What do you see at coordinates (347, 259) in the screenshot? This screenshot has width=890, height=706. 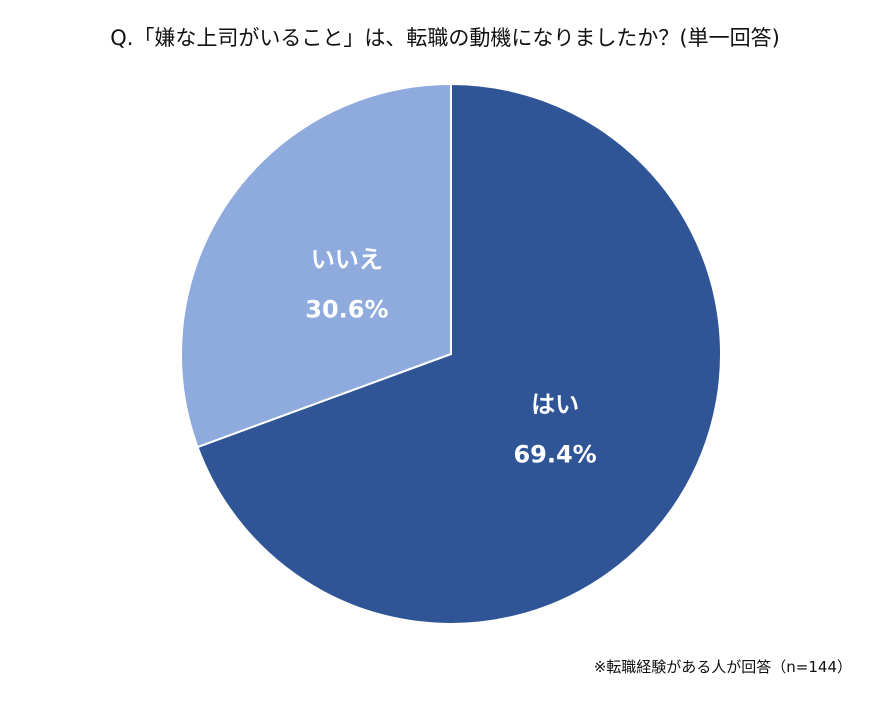 I see `slice-category-label: いいえ` at bounding box center [347, 259].